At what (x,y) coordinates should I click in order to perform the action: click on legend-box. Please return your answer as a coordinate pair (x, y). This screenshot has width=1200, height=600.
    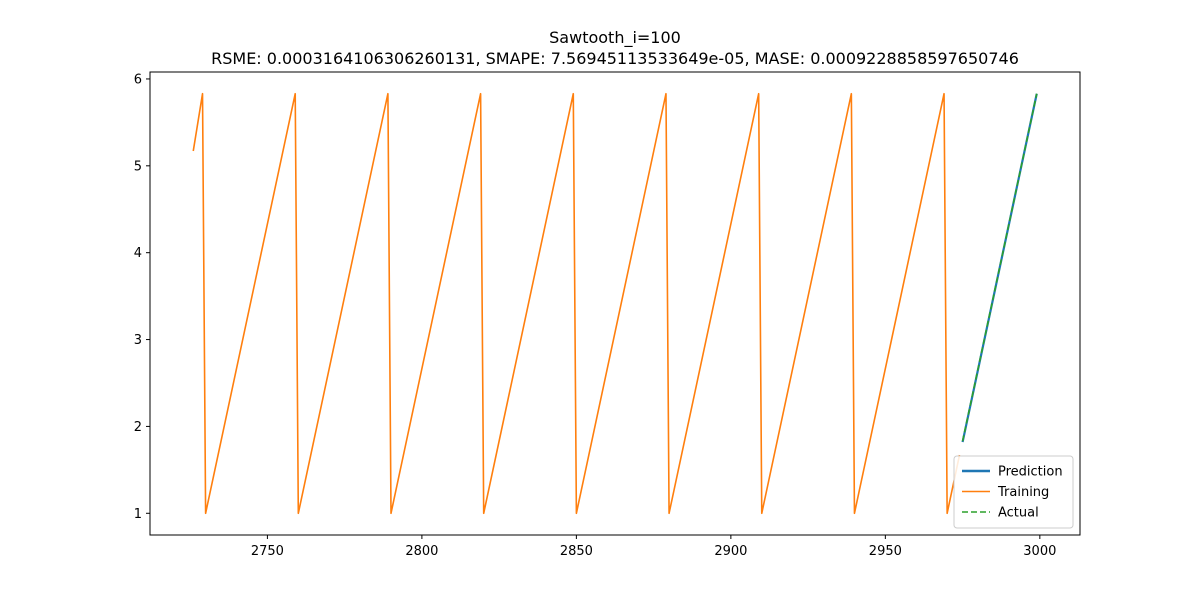
    Looking at the image, I should click on (1013, 492).